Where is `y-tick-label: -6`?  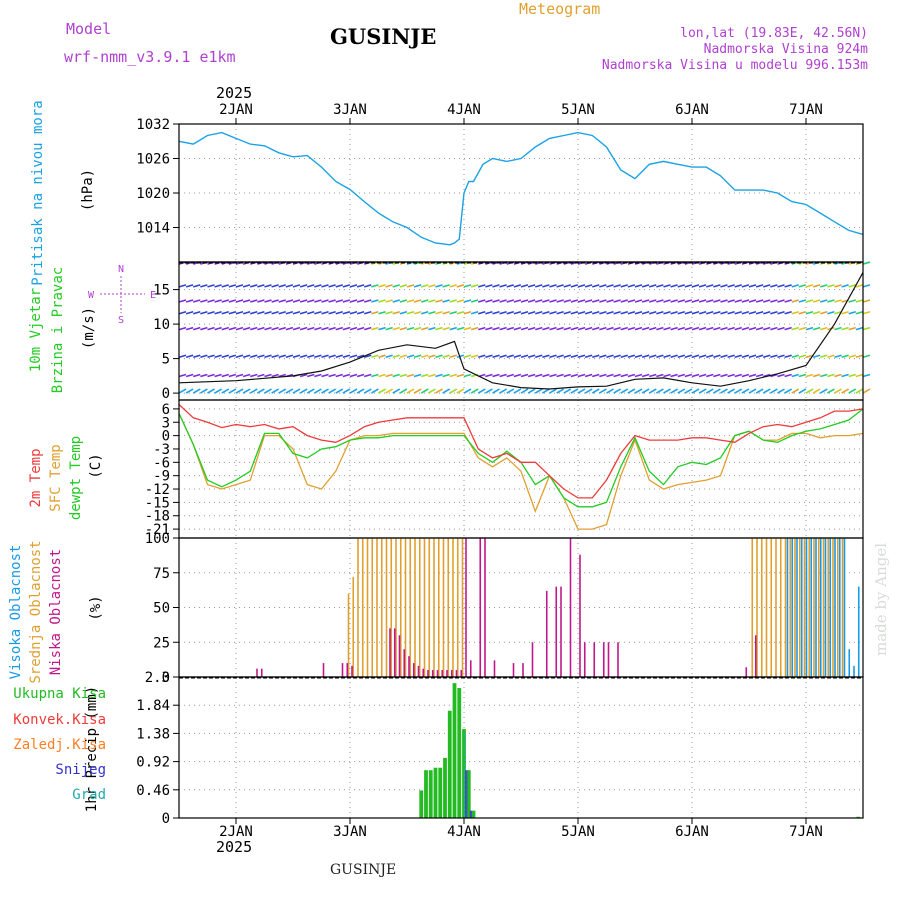
y-tick-label: -6 is located at coordinates (161, 463).